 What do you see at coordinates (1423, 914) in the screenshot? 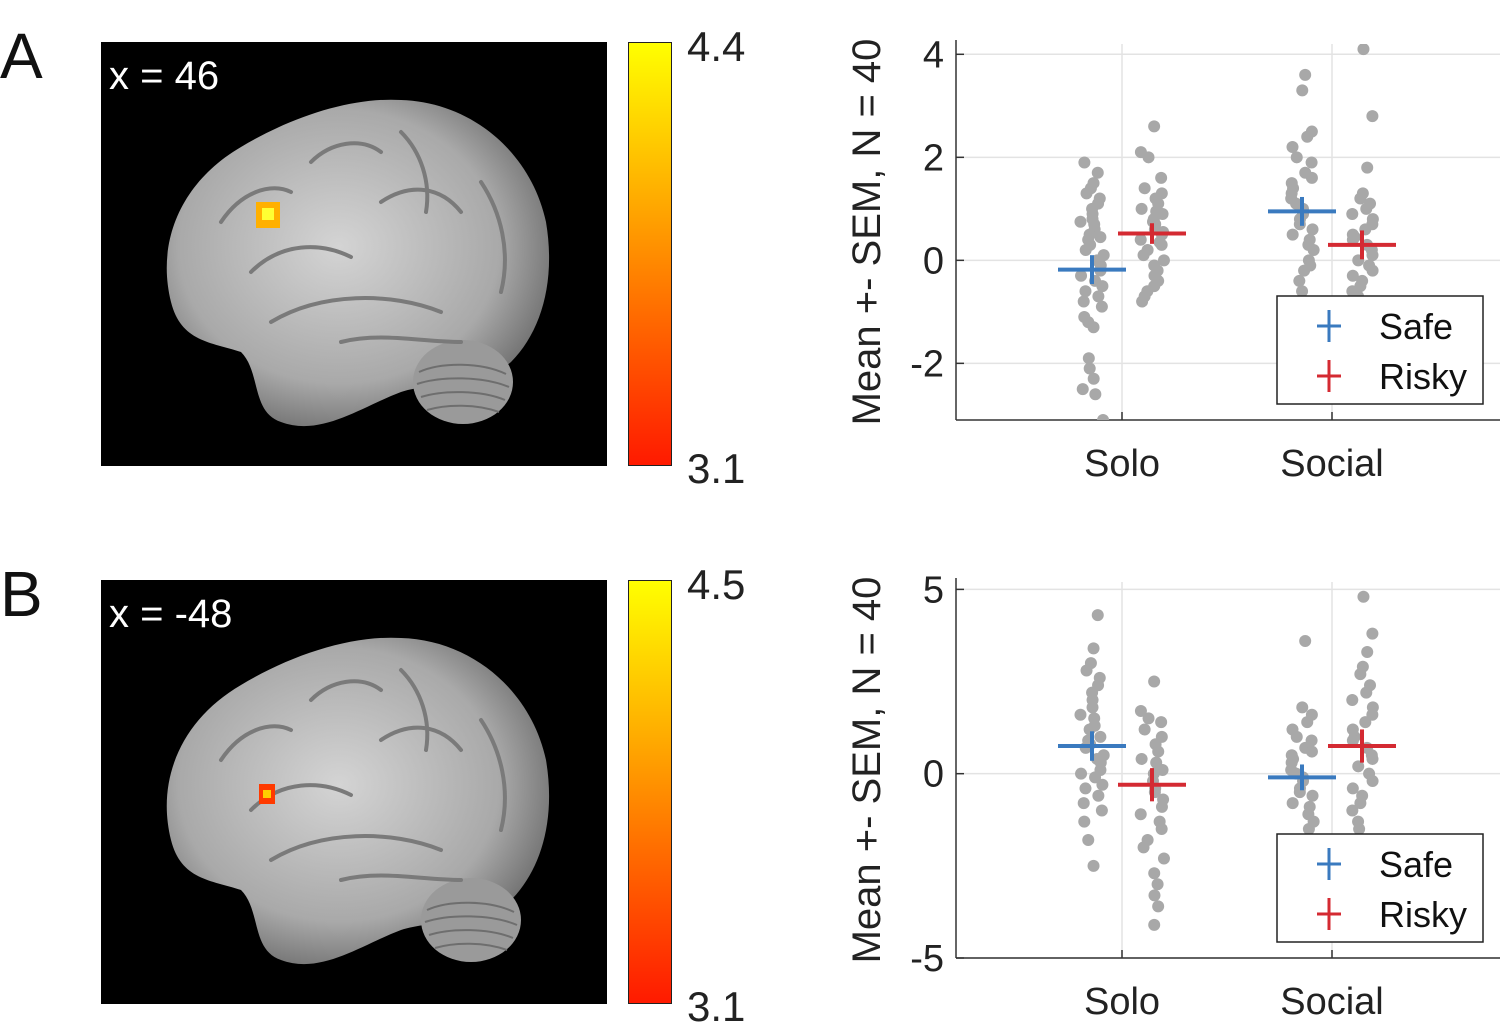
I see `legend-label: Risky` at bounding box center [1423, 914].